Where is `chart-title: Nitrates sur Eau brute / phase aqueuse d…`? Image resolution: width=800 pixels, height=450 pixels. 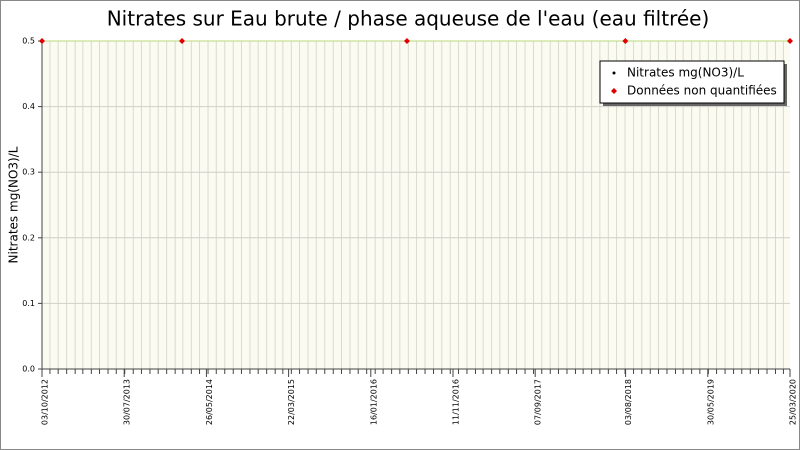 chart-title: Nitrates sur Eau brute / phase aqueuse d… is located at coordinates (408, 19).